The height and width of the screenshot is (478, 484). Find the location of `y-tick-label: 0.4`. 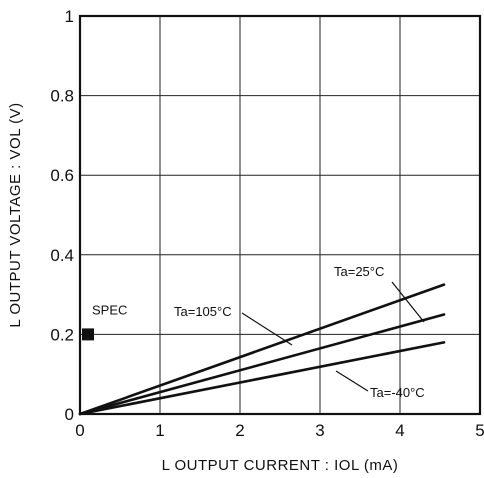

y-tick-label: 0.4 is located at coordinates (62, 255).